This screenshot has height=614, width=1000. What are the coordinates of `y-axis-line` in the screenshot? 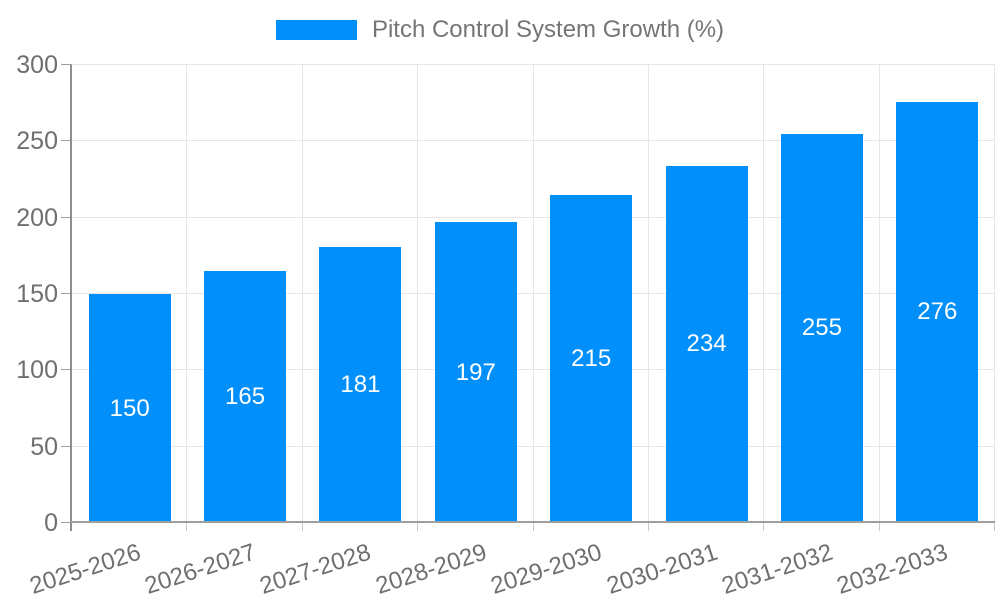 It's located at (71, 298).